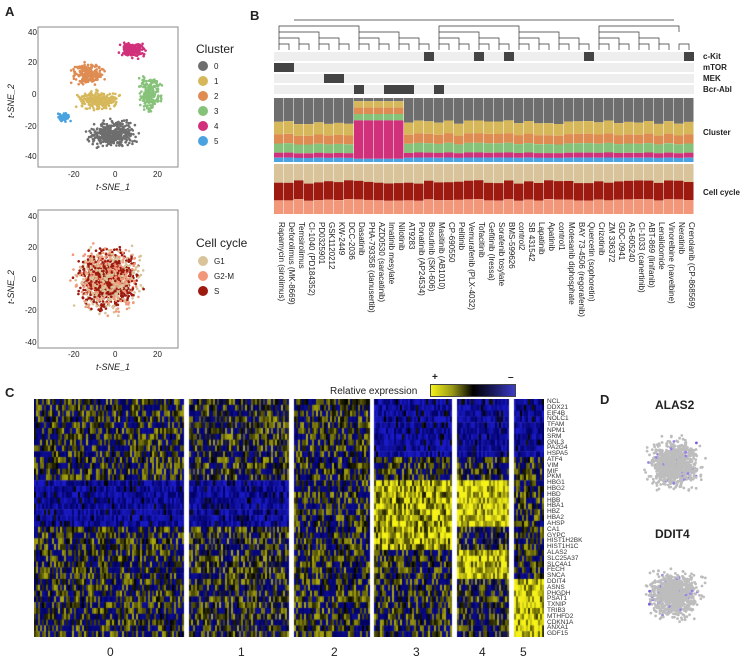 This screenshot has height=665, width=755. I want to click on drug-label: Dasatinib, so click(361, 239).